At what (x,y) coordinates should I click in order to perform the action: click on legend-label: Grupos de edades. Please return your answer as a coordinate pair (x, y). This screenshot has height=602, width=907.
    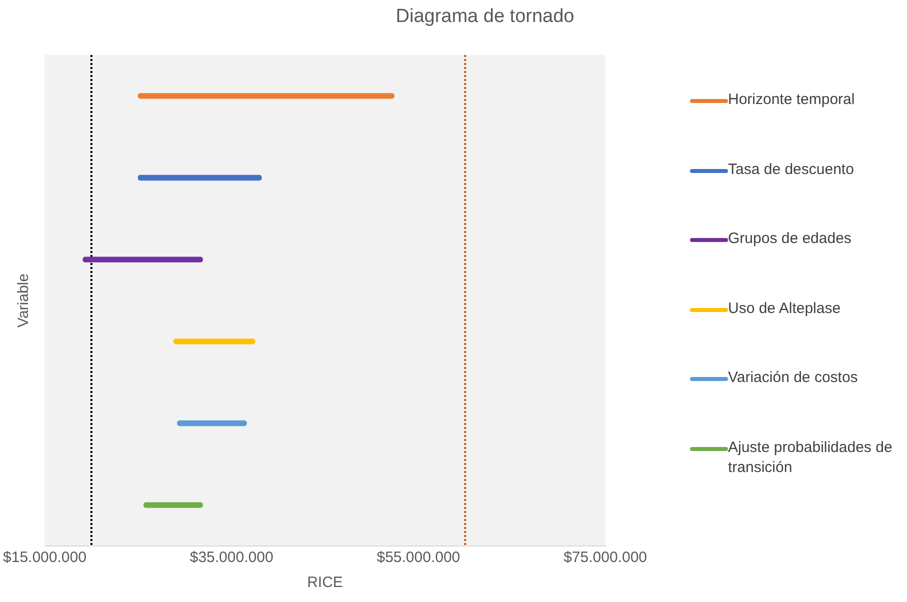
    Looking at the image, I should click on (790, 239).